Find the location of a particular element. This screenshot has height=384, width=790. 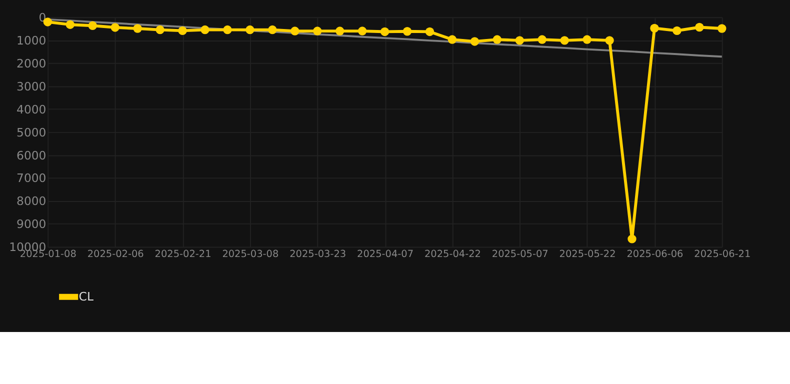

x-tick-label: 2025-03-08 is located at coordinates (250, 254).